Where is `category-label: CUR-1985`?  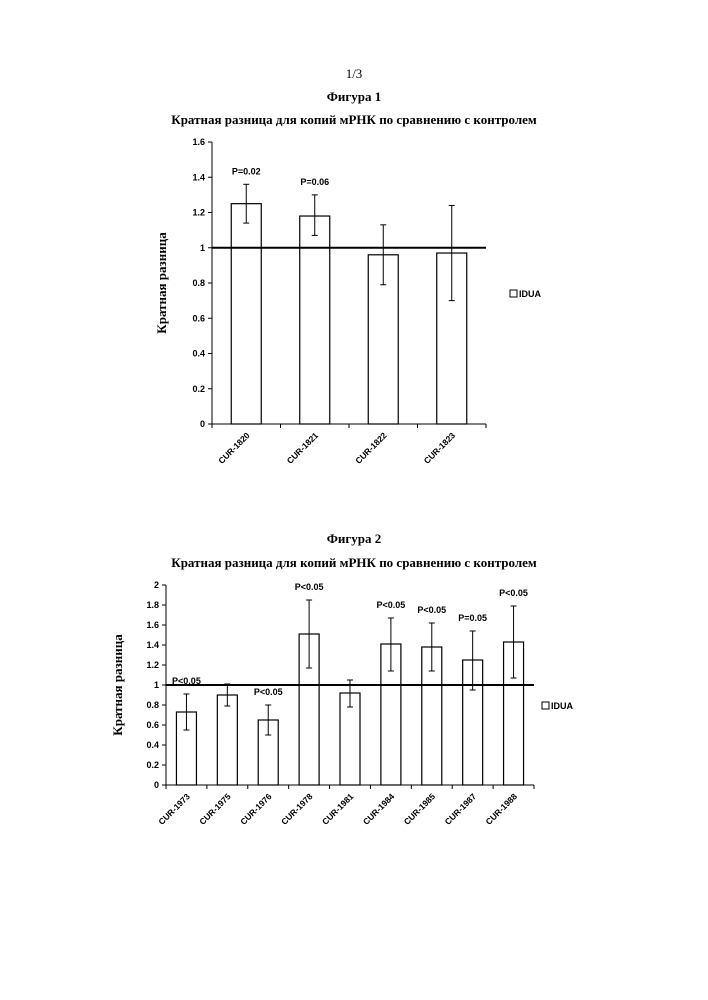 category-label: CUR-1985 is located at coordinates (420, 809).